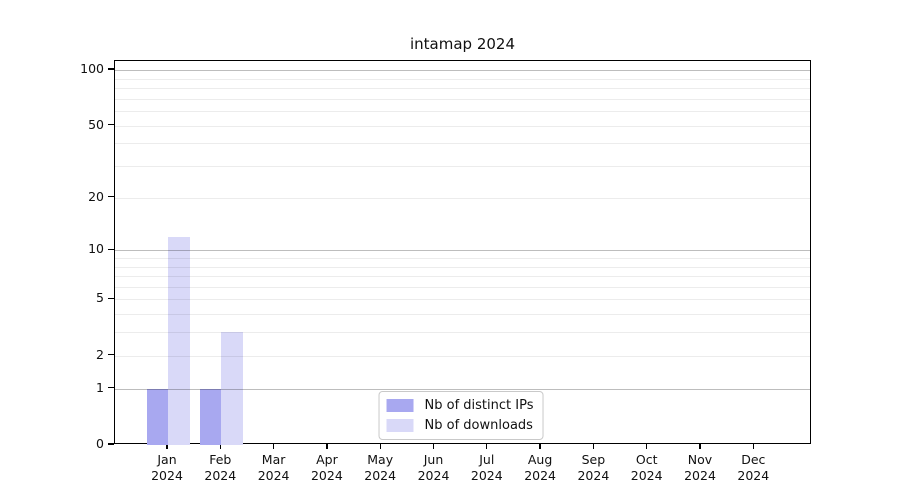 The width and height of the screenshot is (900, 500). What do you see at coordinates (326, 467) in the screenshot?
I see `x-tick-label-apr: Apr 2024` at bounding box center [326, 467].